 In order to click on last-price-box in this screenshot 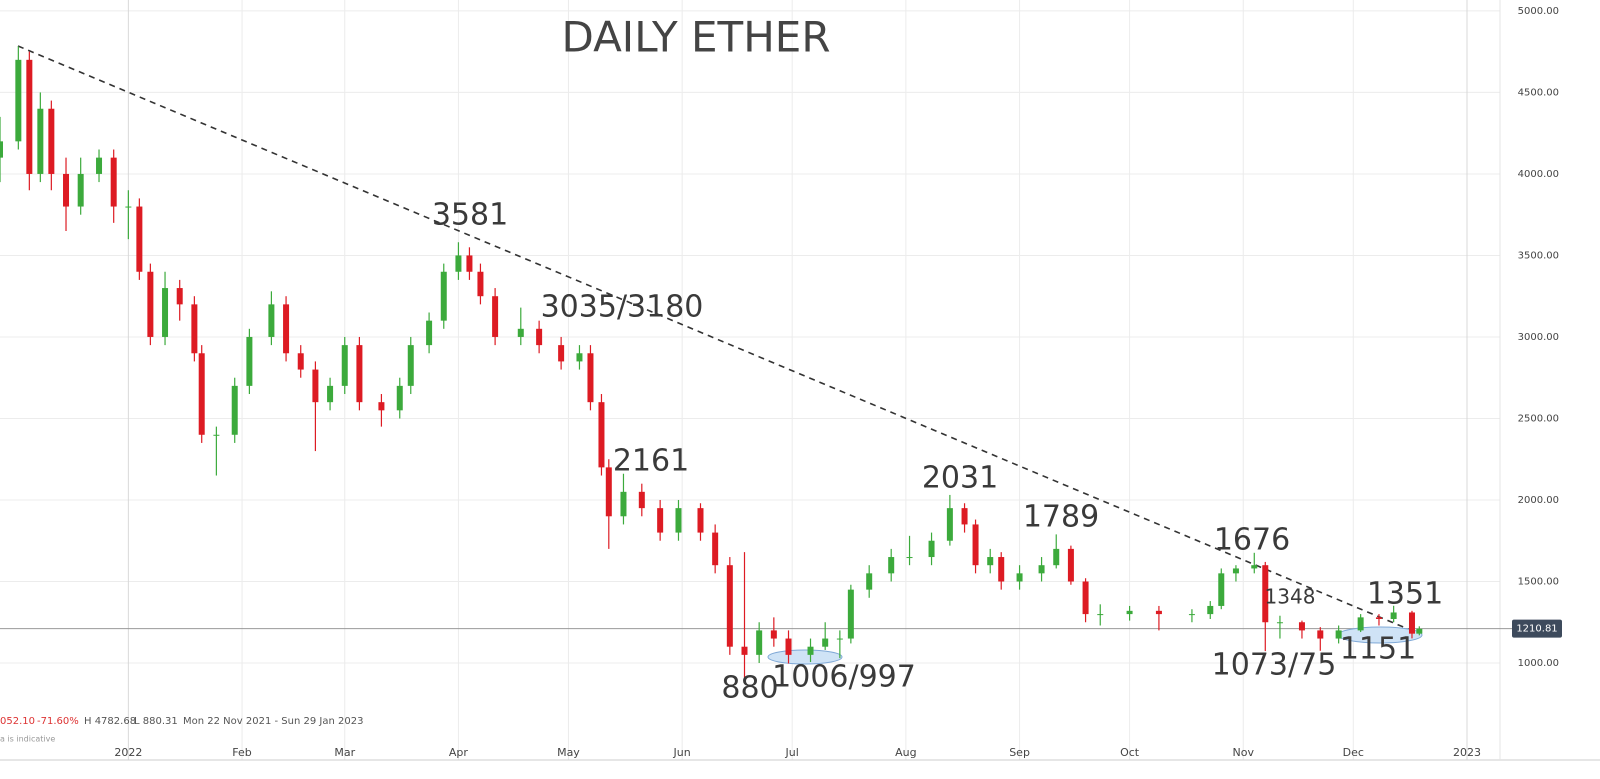, I will do `click(1537, 628)`.